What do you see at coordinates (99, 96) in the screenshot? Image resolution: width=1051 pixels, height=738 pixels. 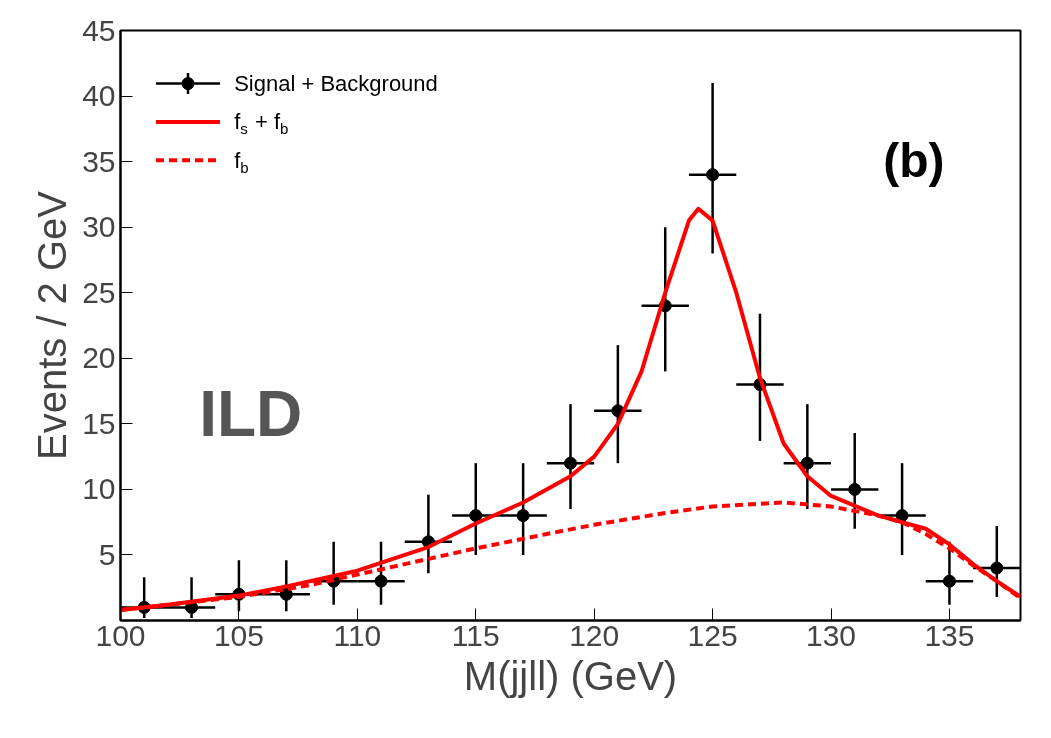 I see `y-tick-label: 40` at bounding box center [99, 96].